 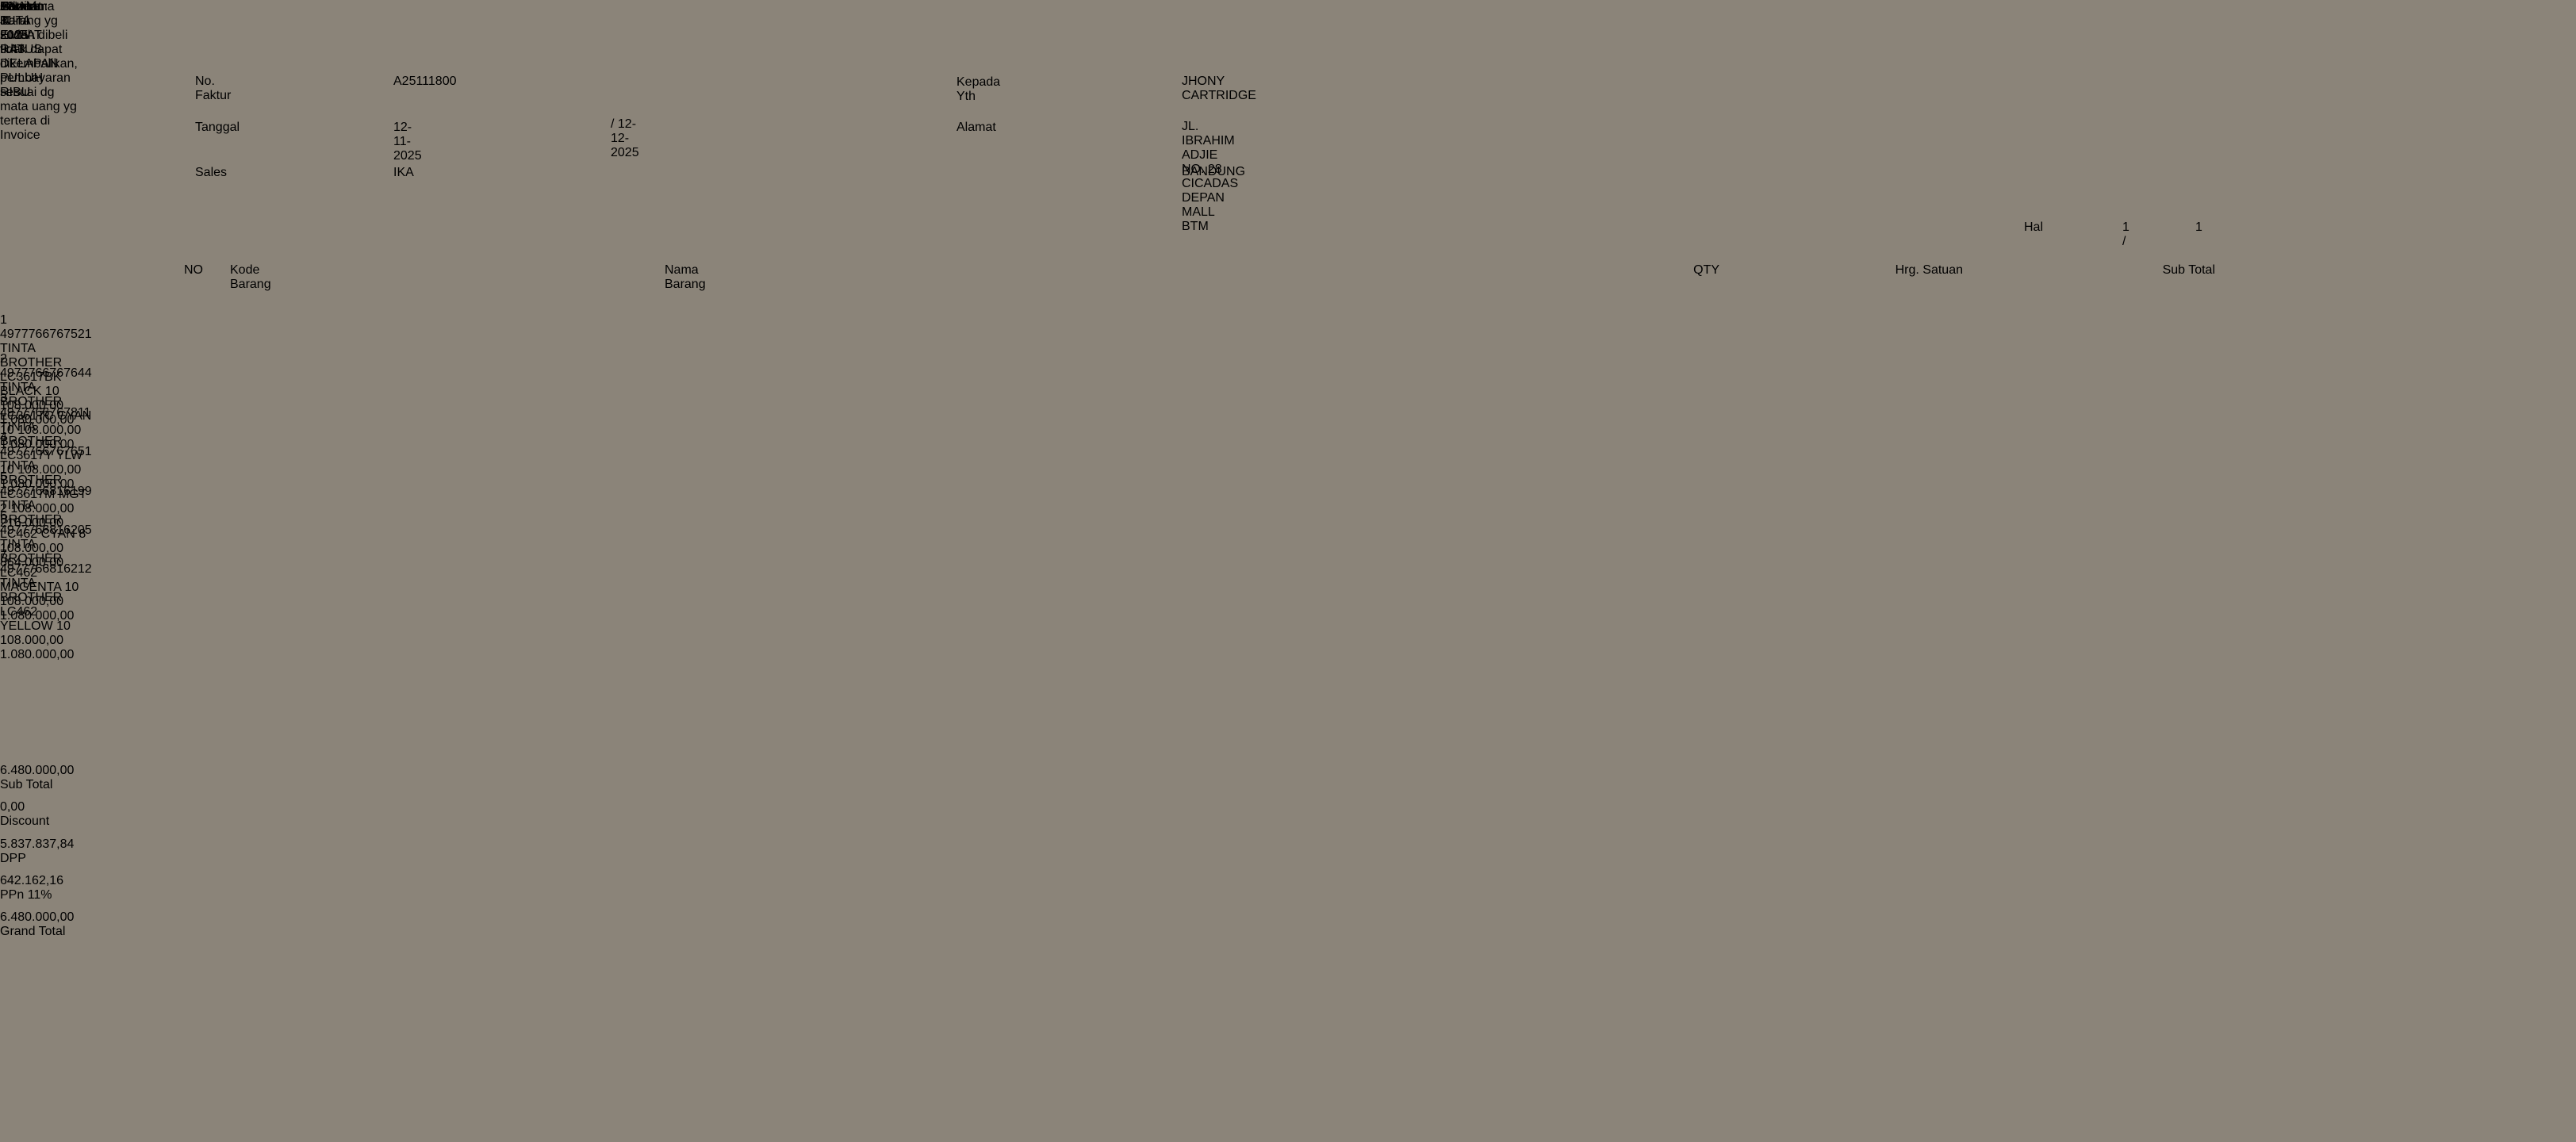 What do you see at coordinates (33, 932) in the screenshot?
I see `summary-label: Grand Total` at bounding box center [33, 932].